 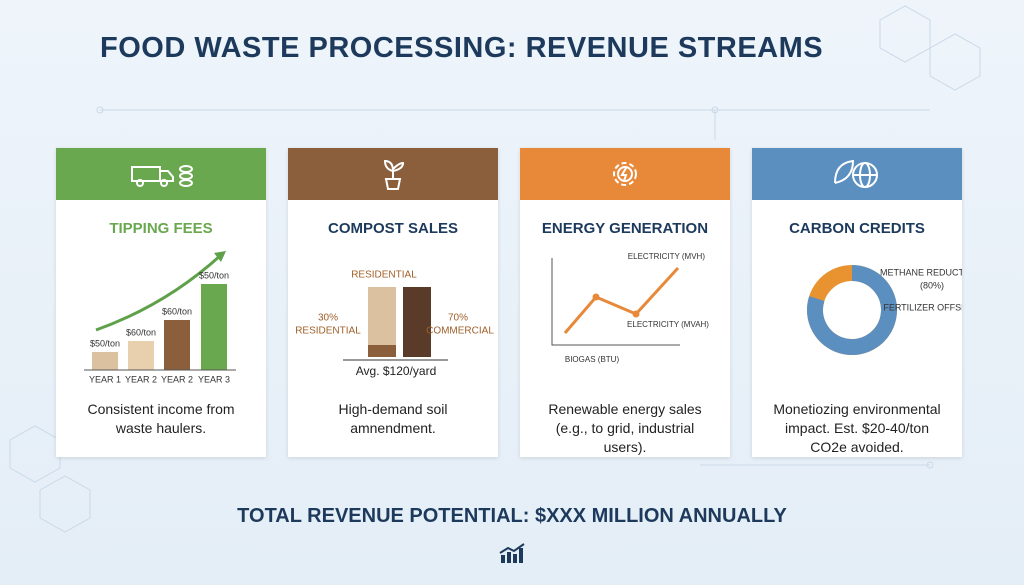 I want to click on gear-icon, so click(x=625, y=174).